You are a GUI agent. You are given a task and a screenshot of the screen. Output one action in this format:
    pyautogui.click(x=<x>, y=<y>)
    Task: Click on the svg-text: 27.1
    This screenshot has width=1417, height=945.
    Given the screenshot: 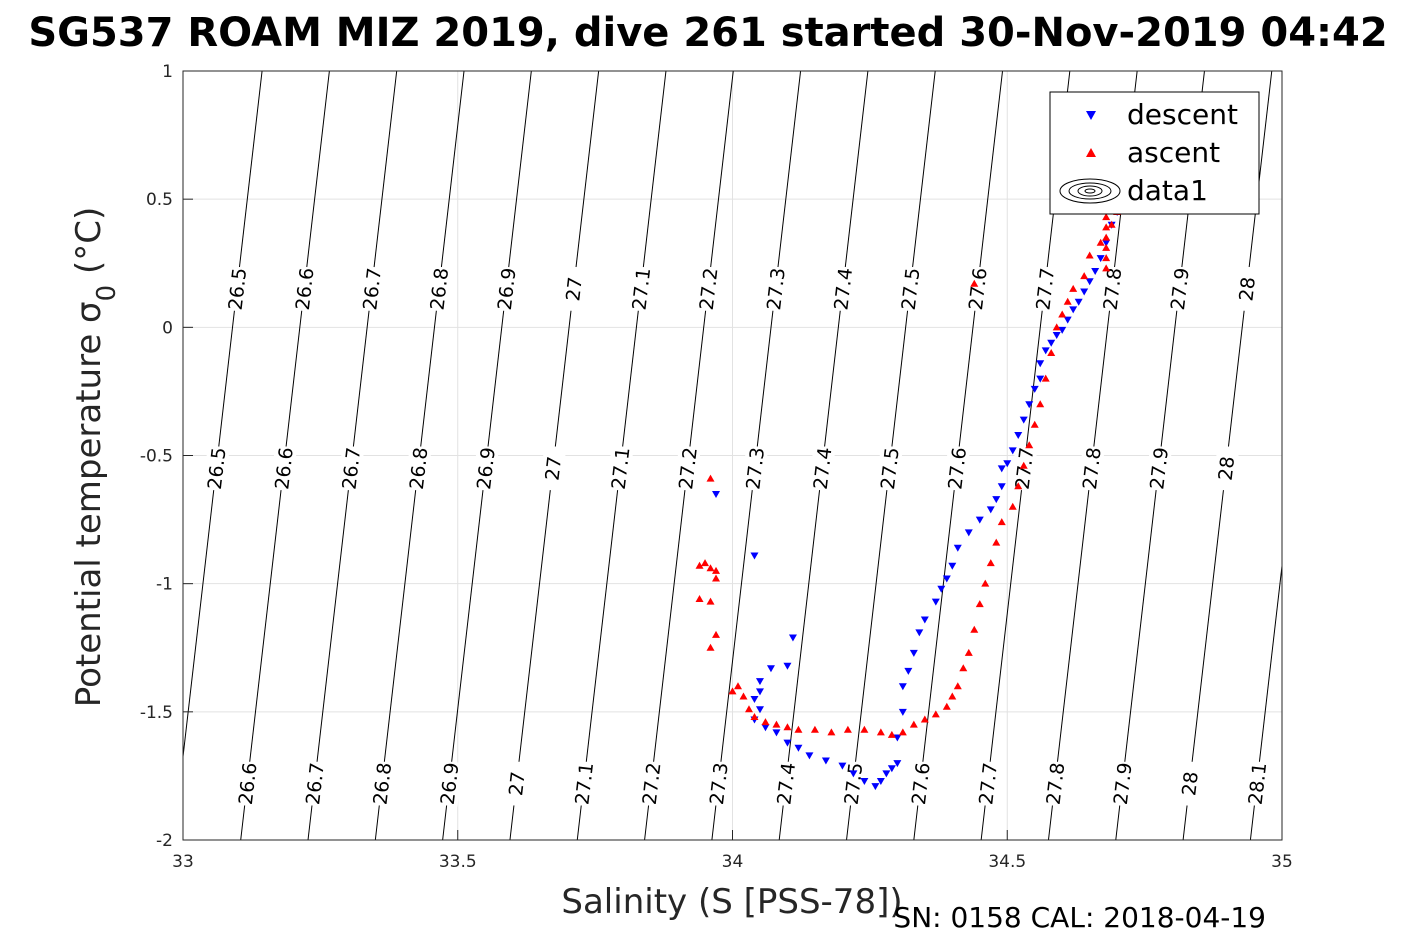 What is the action you would take?
    pyautogui.click(x=621, y=468)
    